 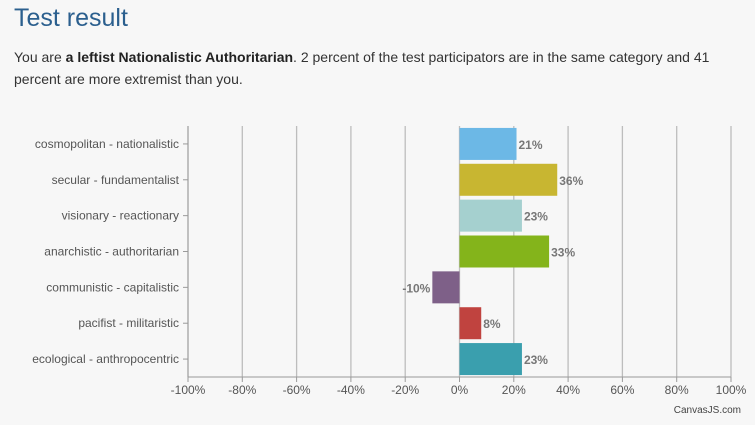 What do you see at coordinates (107, 144) in the screenshot?
I see `category-label: cosmopolitan - nationalistic` at bounding box center [107, 144].